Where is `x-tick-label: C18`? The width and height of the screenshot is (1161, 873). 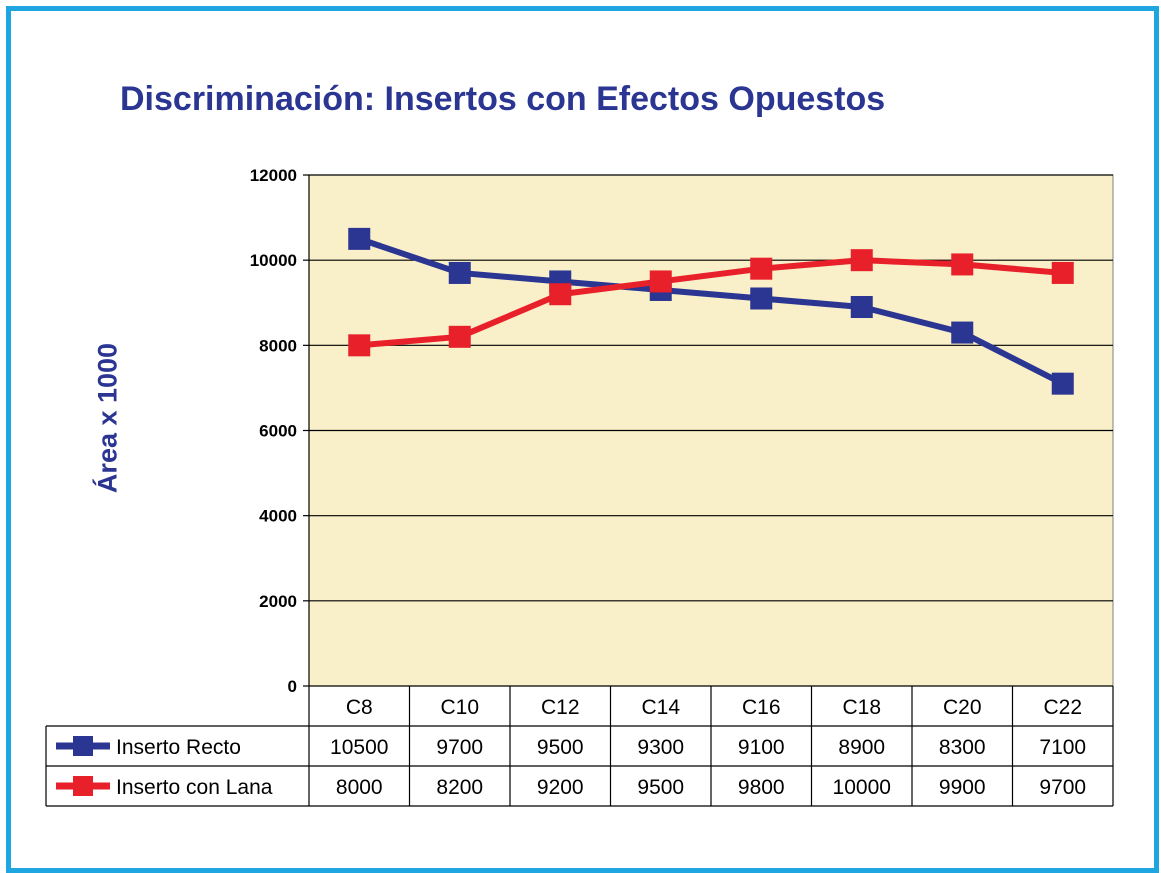
x-tick-label: C18 is located at coordinates (861, 707).